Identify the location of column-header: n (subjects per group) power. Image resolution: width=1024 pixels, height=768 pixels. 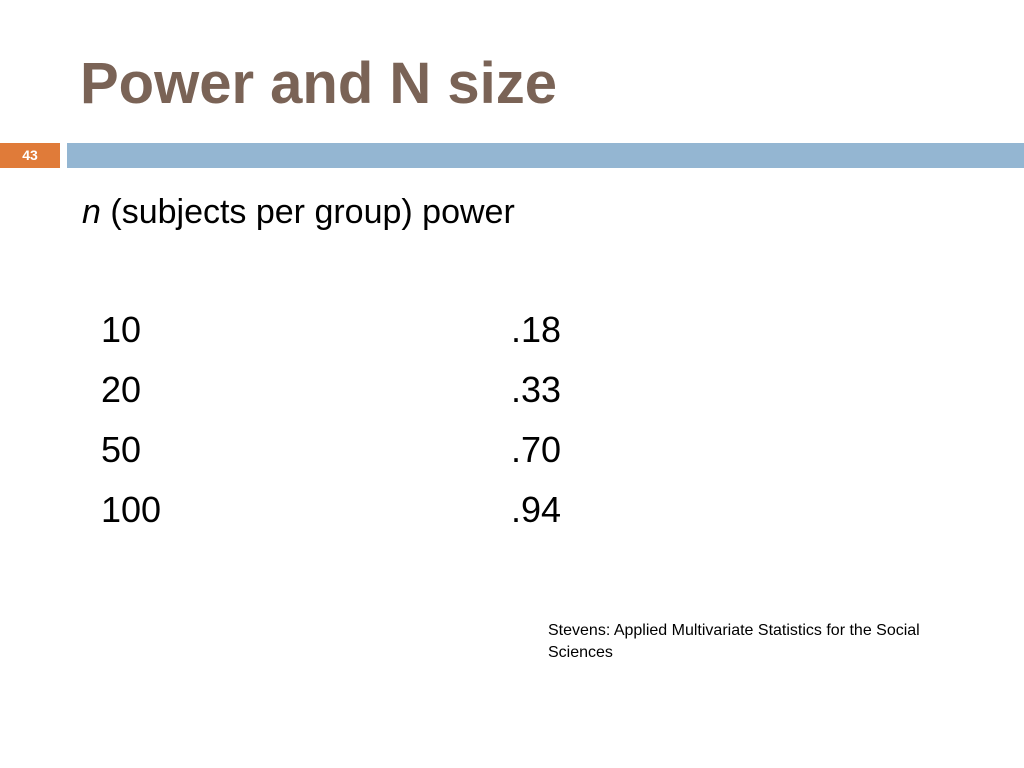
(298, 212).